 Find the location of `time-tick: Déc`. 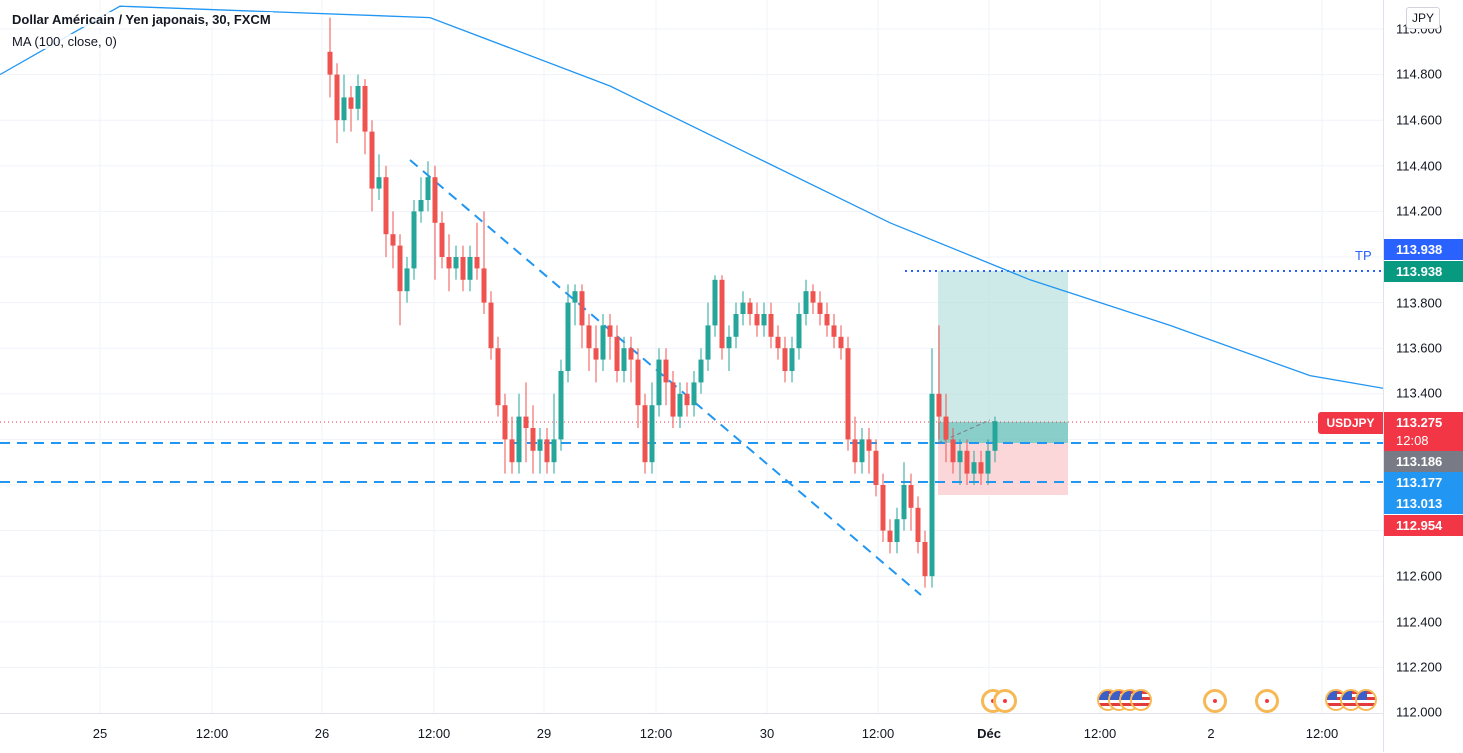

time-tick: Déc is located at coordinates (989, 733).